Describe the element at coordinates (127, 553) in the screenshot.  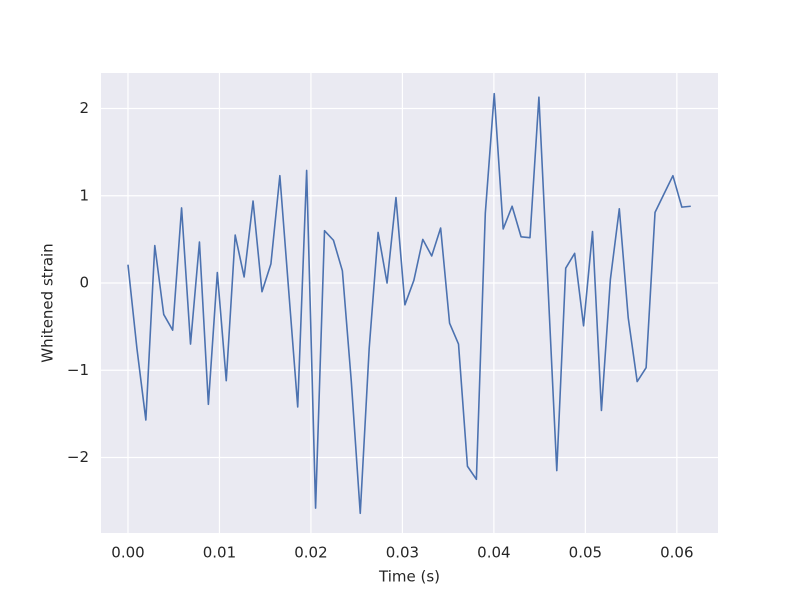
I see `x-tick-label: 0.00` at that location.